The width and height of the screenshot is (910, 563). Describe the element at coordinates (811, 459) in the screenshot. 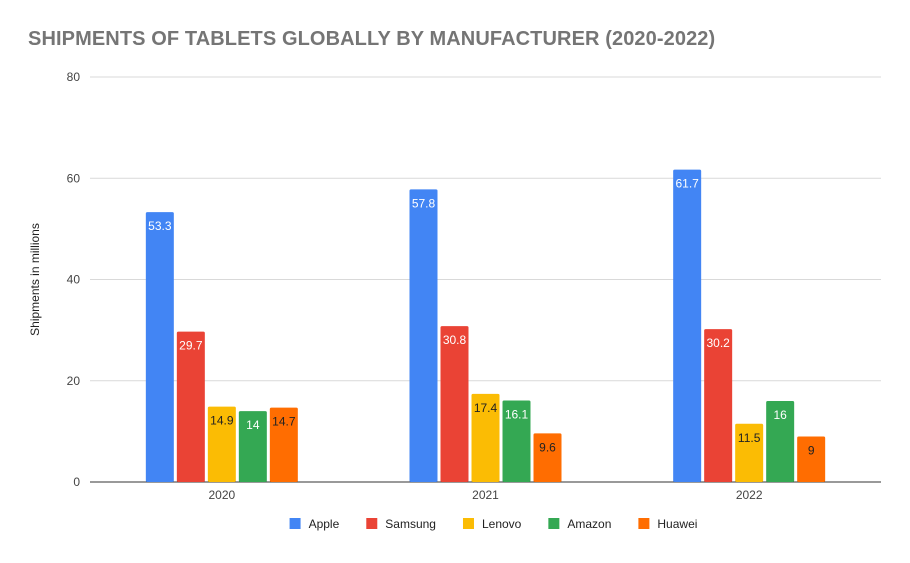

I see `bar-huawei-2022` at that location.